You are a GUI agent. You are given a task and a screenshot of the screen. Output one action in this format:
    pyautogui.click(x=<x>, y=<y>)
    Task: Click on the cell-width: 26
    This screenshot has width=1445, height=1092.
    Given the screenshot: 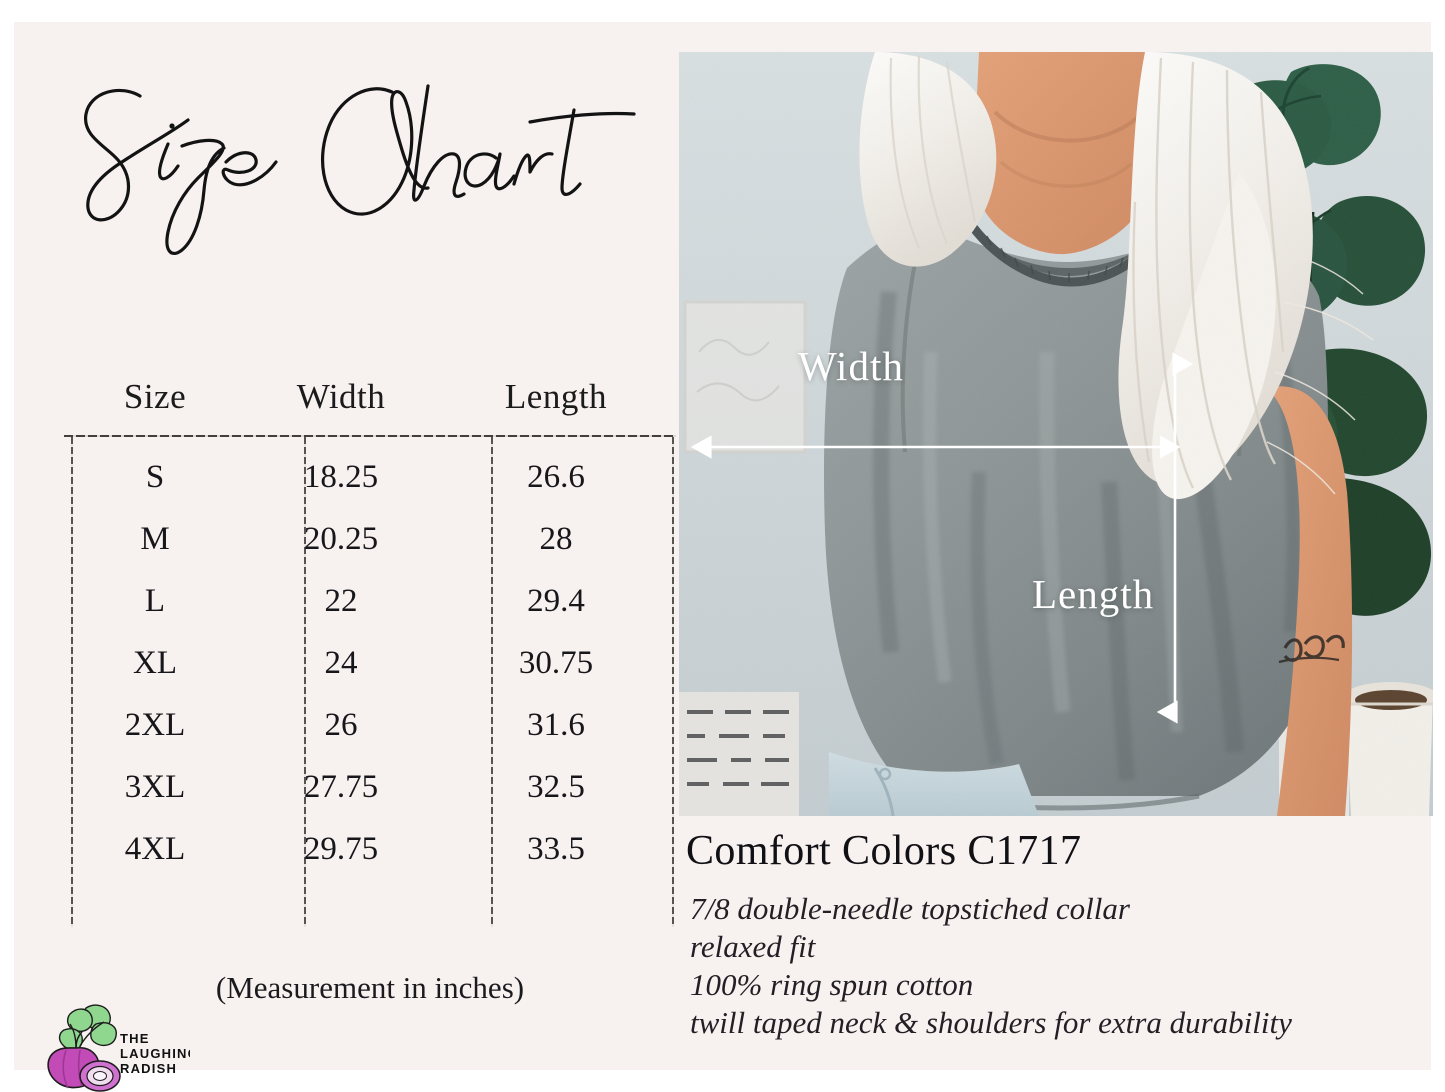 What is the action you would take?
    pyautogui.click(x=341, y=725)
    